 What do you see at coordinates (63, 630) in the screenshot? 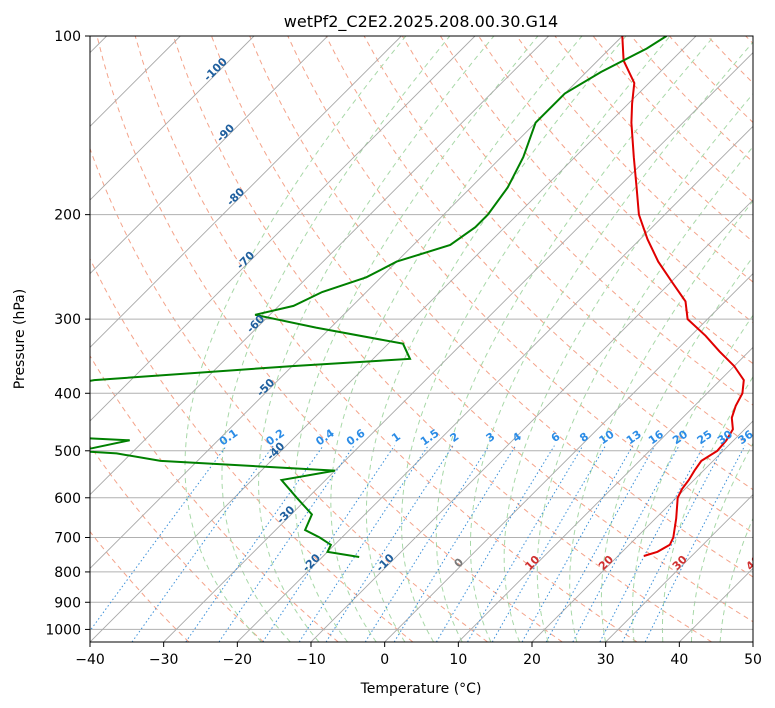
I see `y-tick-label: 1000` at bounding box center [63, 630].